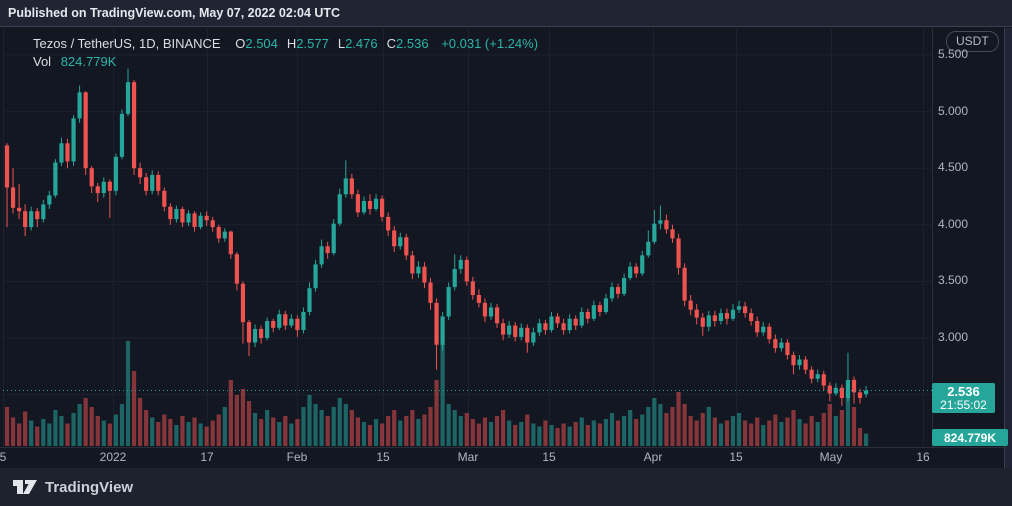 This screenshot has width=1012, height=506. I want to click on right-edge-strip, so click(1008, 248).